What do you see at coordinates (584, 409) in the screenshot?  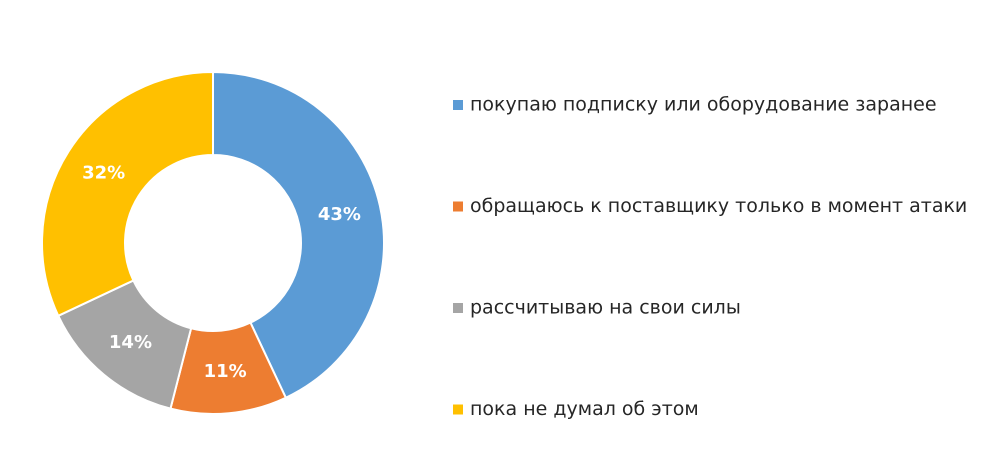 I see `legend-label: пока не думал об этом` at bounding box center [584, 409].